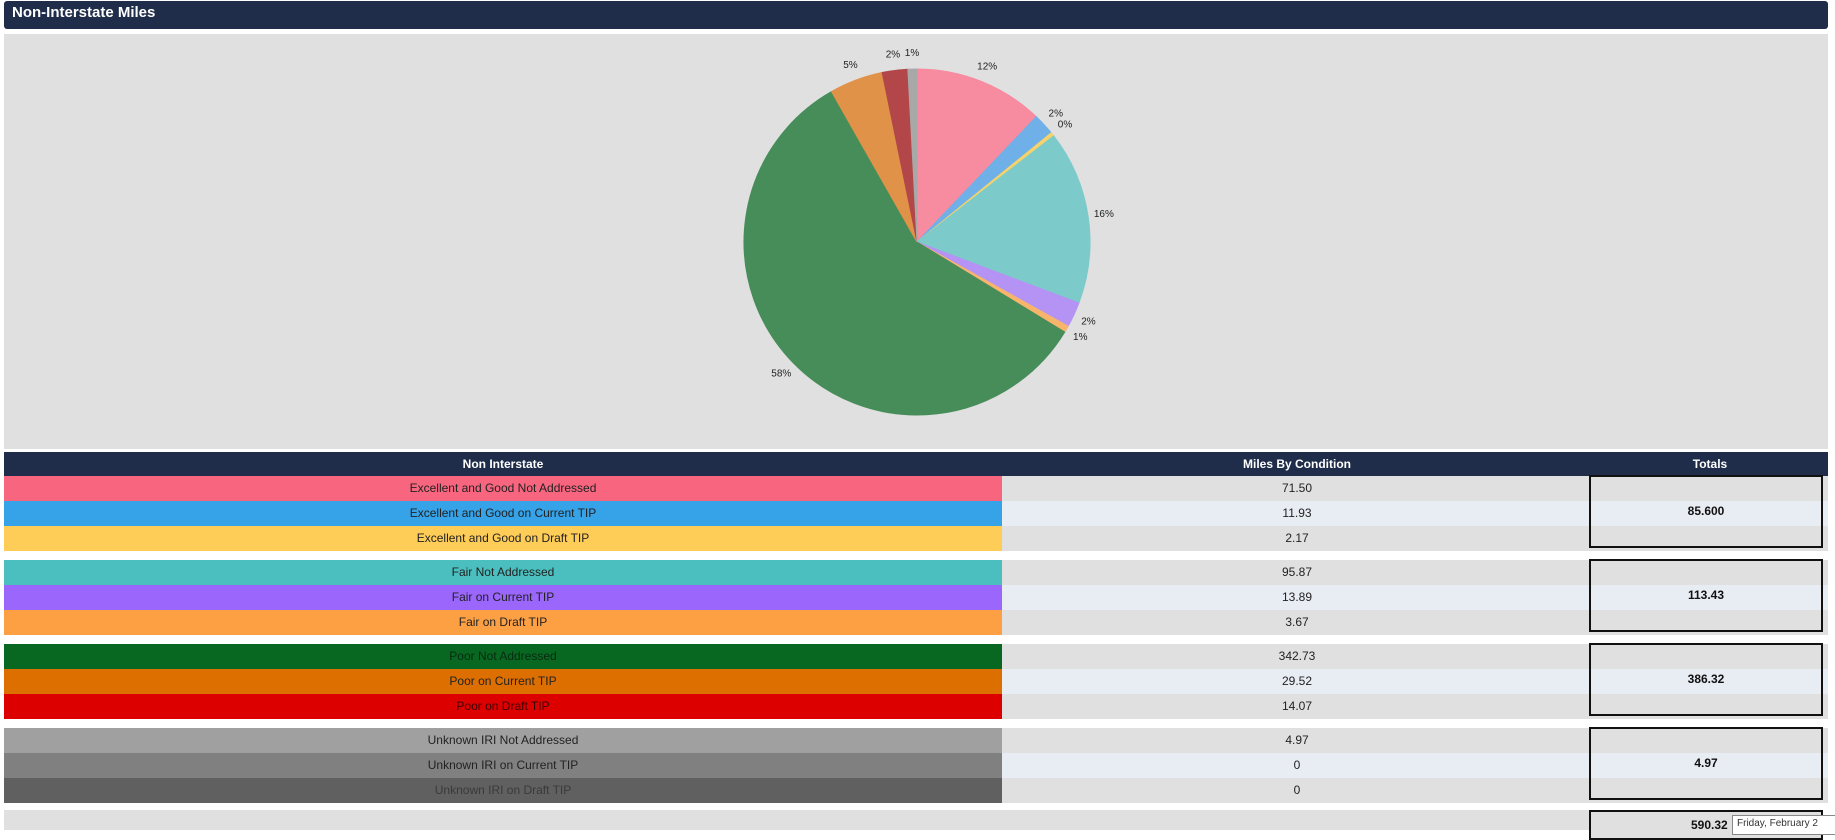  I want to click on pie-slice-label: 0%, so click(1065, 124).